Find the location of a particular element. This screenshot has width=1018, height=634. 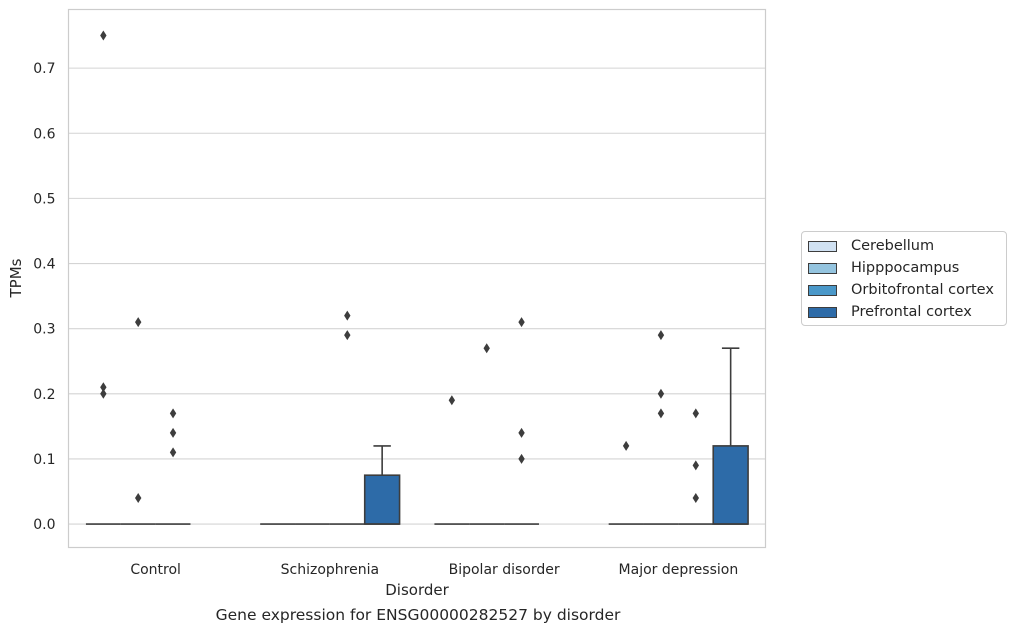

x-tick-label: Schizophrenia is located at coordinates (330, 570).